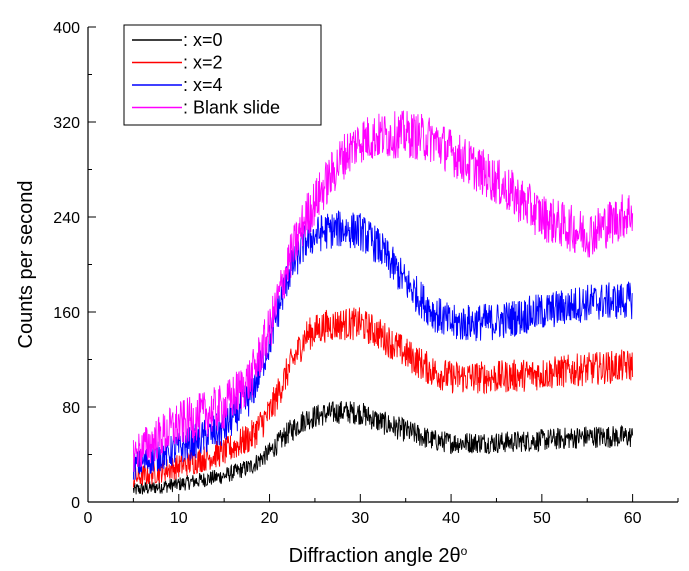  I want to click on x-tick-label: 10, so click(179, 518).